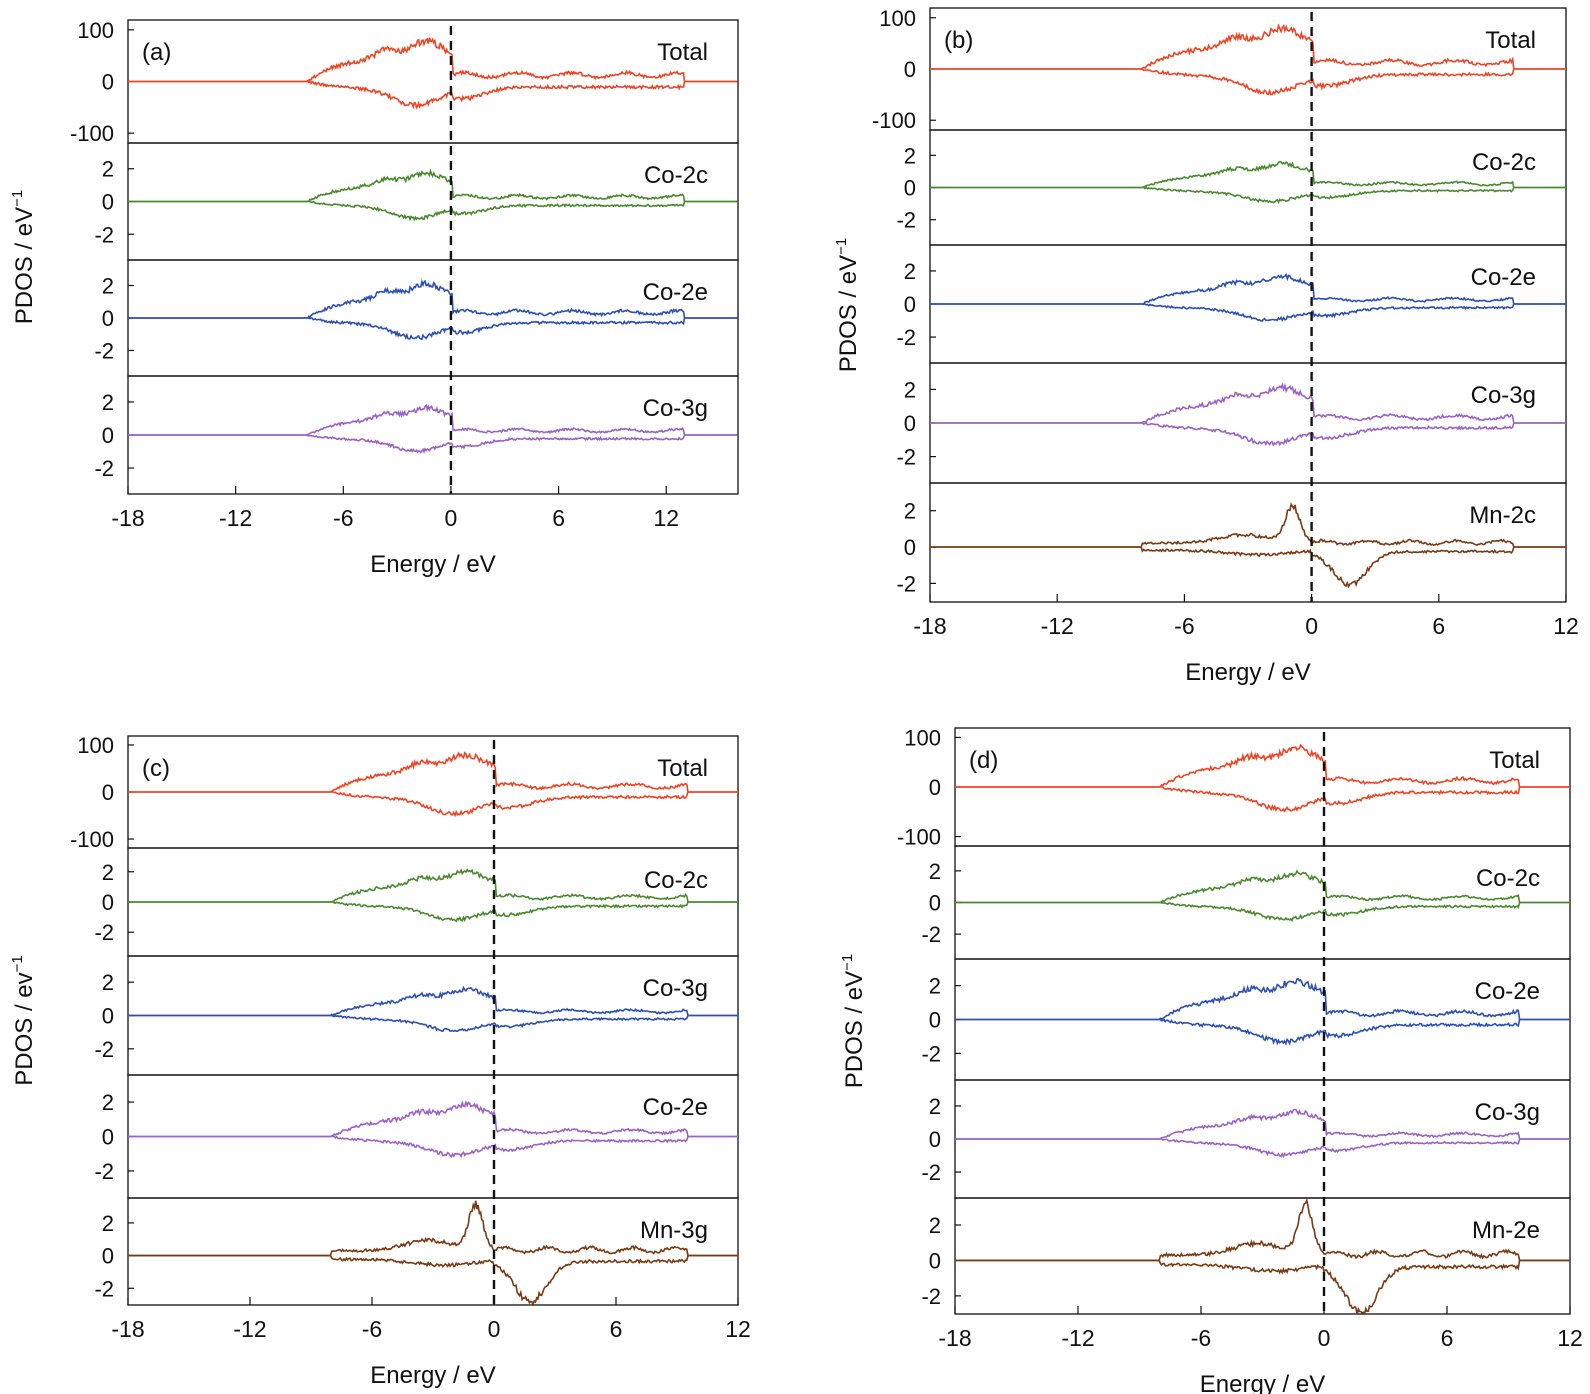 Image resolution: width=1590 pixels, height=1394 pixels. I want to click on subplot-label: Mn-2c, so click(1502, 515).